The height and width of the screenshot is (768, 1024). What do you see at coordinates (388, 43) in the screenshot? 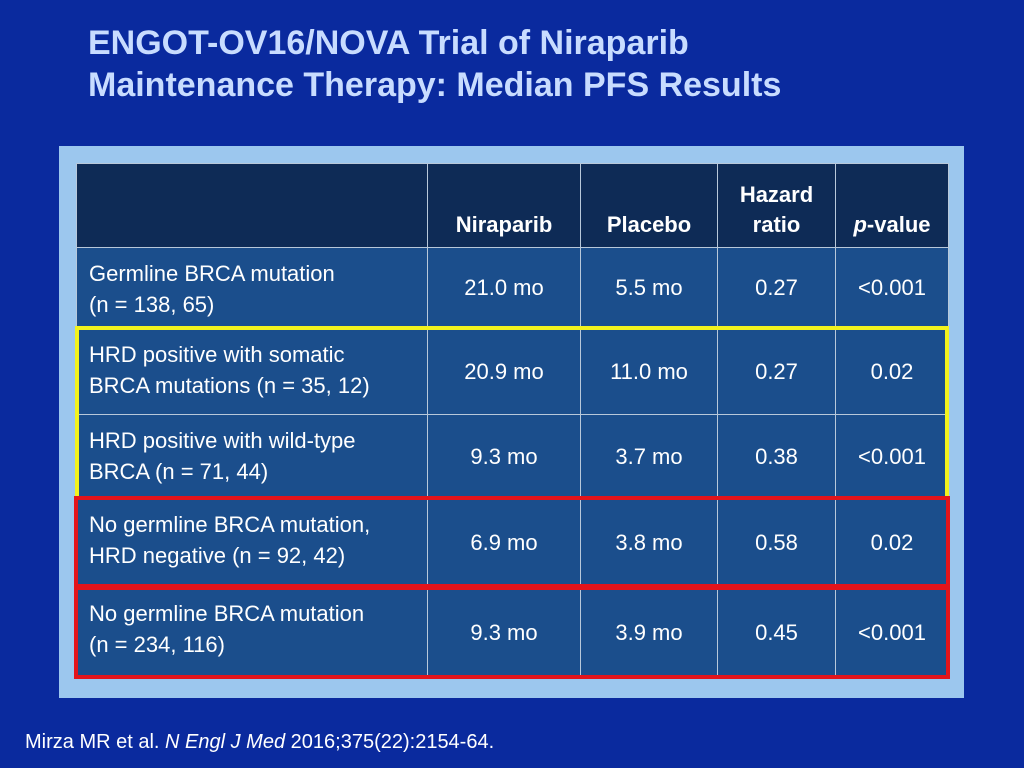
I see `slide-title-line-1: ENGOT-OV16/NOVA Trial of Niraparib` at bounding box center [388, 43].